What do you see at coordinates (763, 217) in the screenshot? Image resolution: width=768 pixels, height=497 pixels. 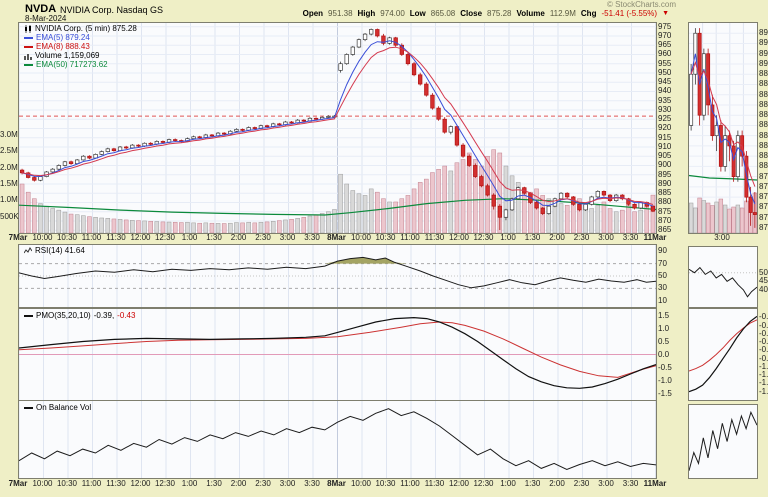 I see `zoom-price-axis-tick: 875` at bounding box center [763, 217].